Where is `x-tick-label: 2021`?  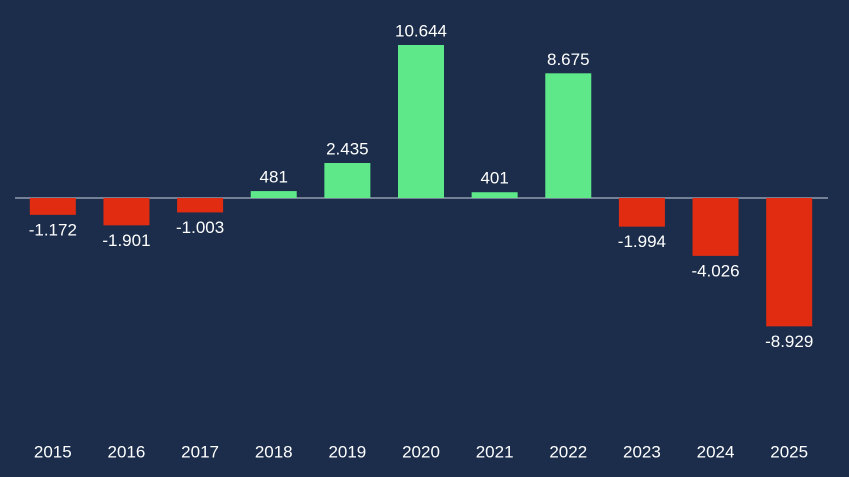
x-tick-label: 2021 is located at coordinates (495, 451).